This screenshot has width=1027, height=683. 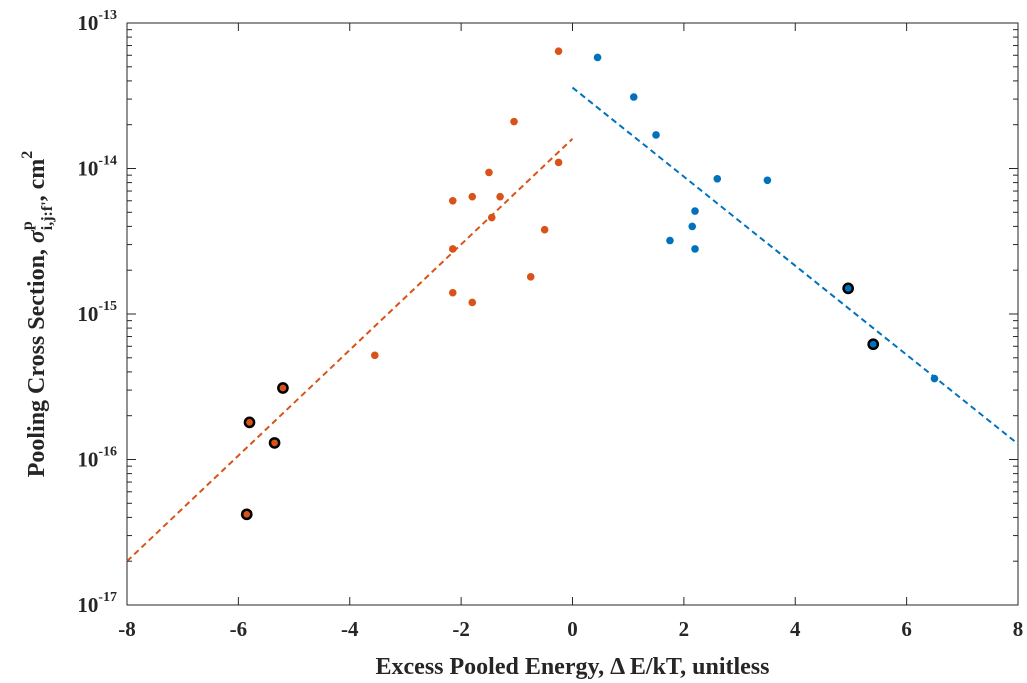 I want to click on y-axis-label-group: Pooling Cross Section, σp i,j:f', cm2, so click(x=37, y=314).